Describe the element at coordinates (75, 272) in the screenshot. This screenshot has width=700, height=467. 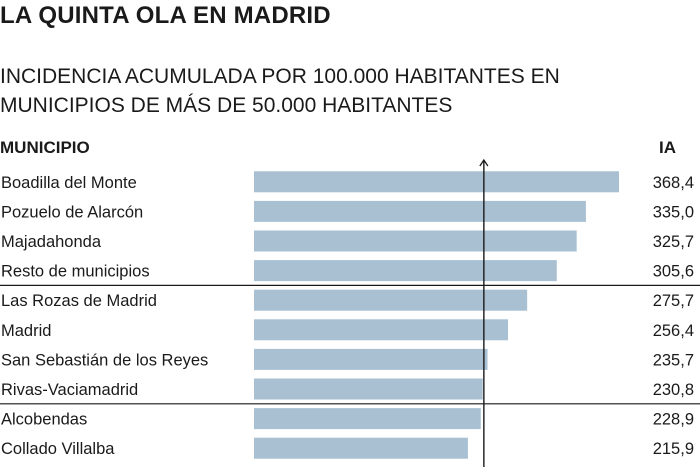
I see `category-label: Resto de municipios` at that location.